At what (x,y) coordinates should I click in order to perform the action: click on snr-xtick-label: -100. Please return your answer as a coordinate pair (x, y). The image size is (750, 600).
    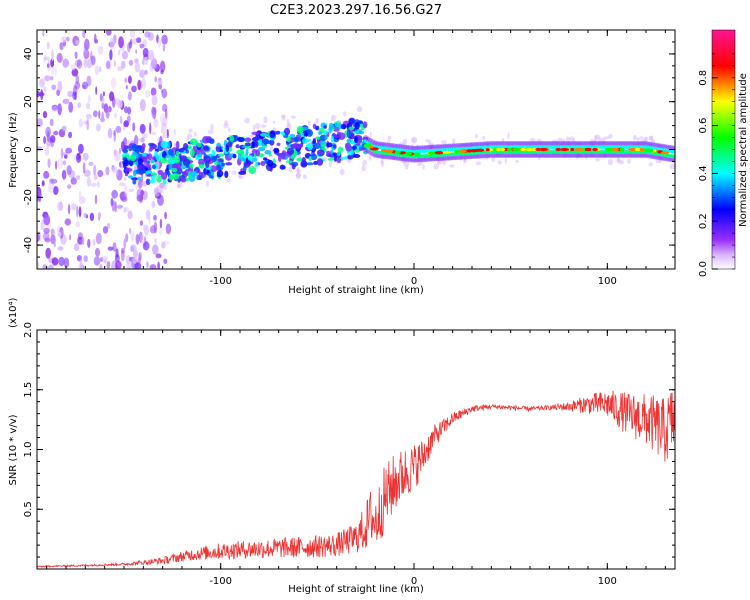
    Looking at the image, I should click on (220, 581).